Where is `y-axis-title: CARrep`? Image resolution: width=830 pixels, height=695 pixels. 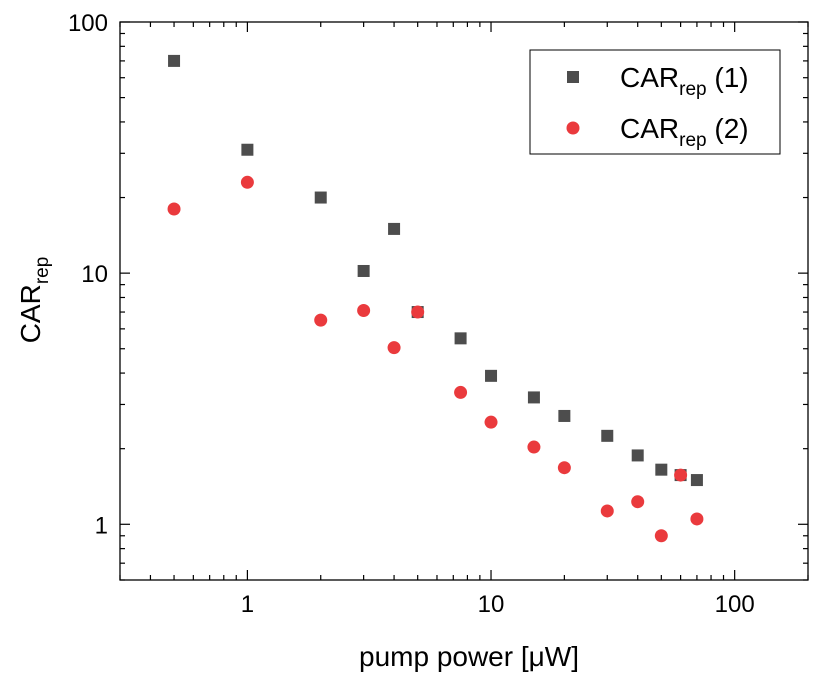
y-axis-title: CARrep is located at coordinates (34, 300).